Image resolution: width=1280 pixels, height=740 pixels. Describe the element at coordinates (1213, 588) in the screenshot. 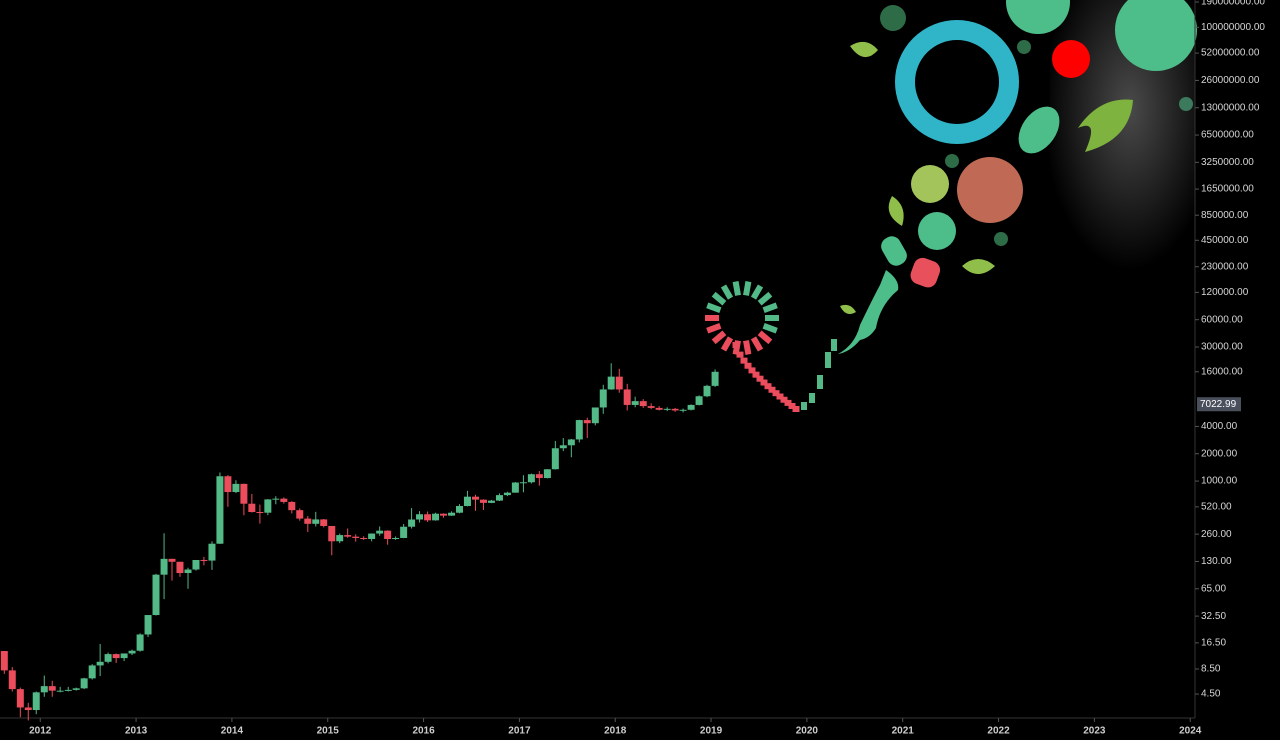

I see `y-tick-label: 65.00` at that location.